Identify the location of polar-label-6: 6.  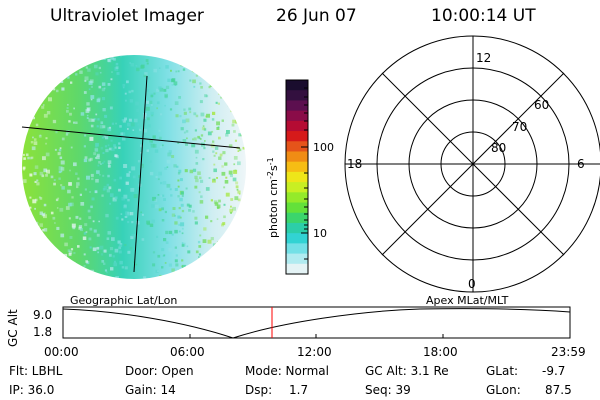
(581, 164).